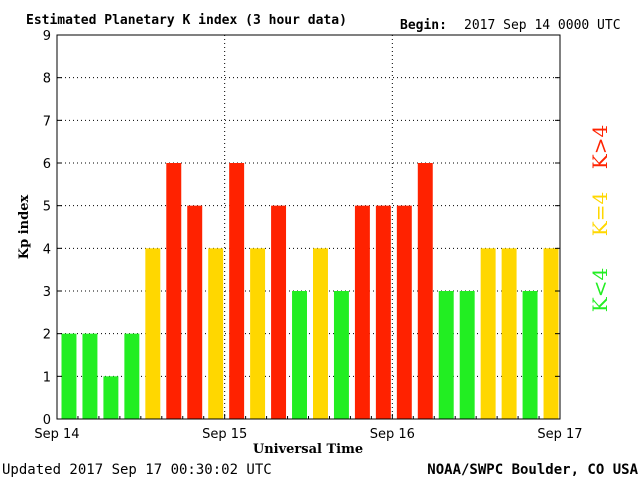 The image size is (640, 480). Describe the element at coordinates (137, 470) in the screenshot. I see `updated-text: Updated 2017 Sep 17 00:30:02 UTC` at that location.